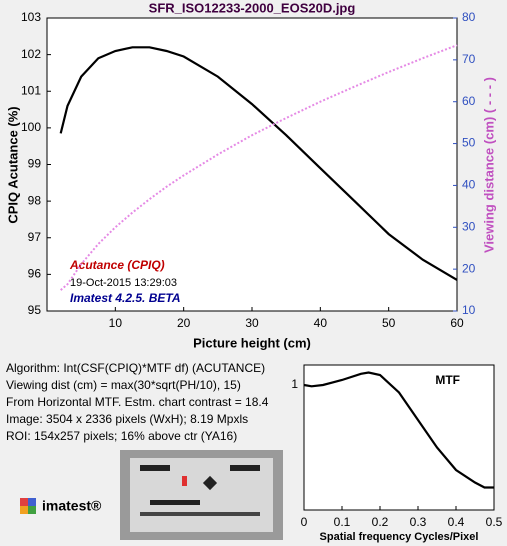  What do you see at coordinates (252, 323) in the screenshot?
I see `x-tick-label: 30` at bounding box center [252, 323].